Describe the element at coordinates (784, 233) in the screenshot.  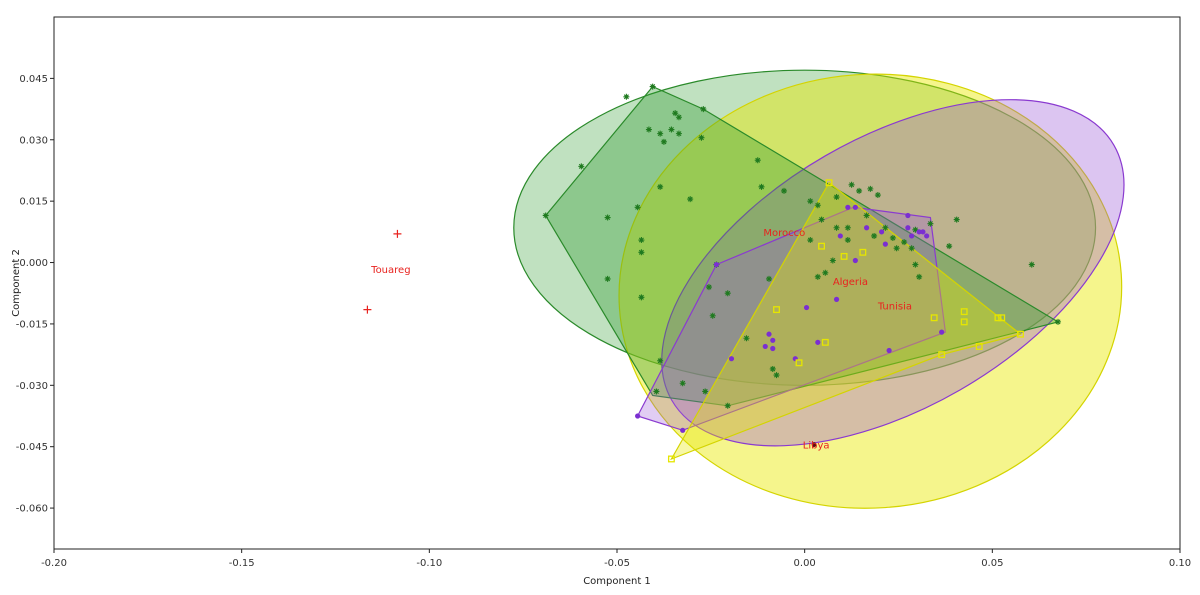
I see `group-label-morocco: Morocco` at that location.